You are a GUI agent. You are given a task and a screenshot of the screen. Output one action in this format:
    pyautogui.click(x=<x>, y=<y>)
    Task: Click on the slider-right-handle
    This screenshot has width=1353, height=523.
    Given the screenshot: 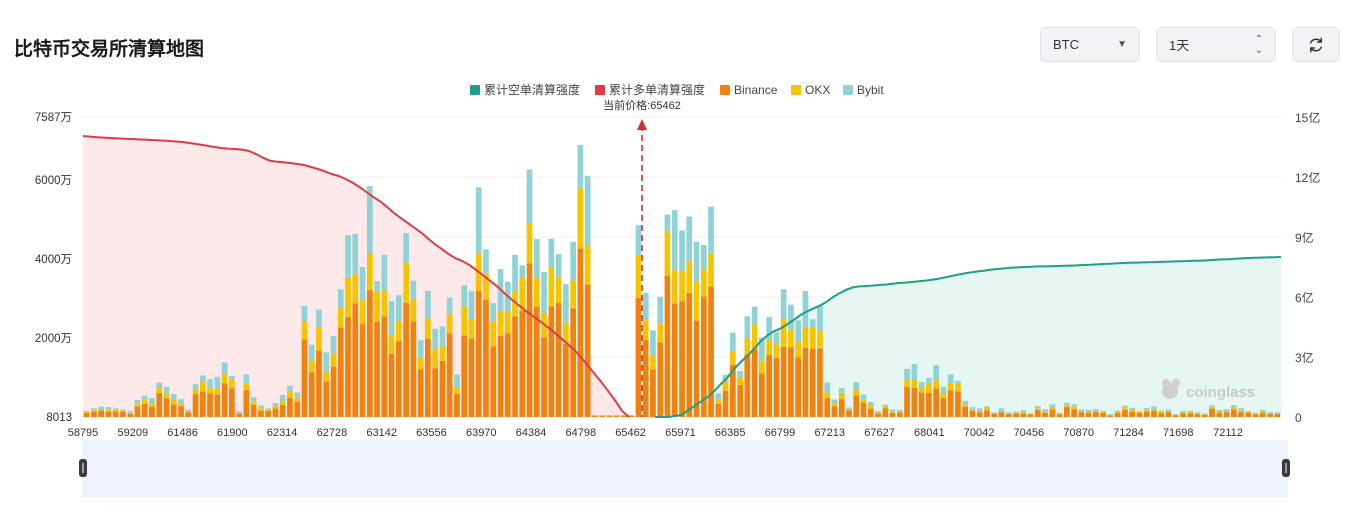 What is the action you would take?
    pyautogui.click(x=1286, y=468)
    